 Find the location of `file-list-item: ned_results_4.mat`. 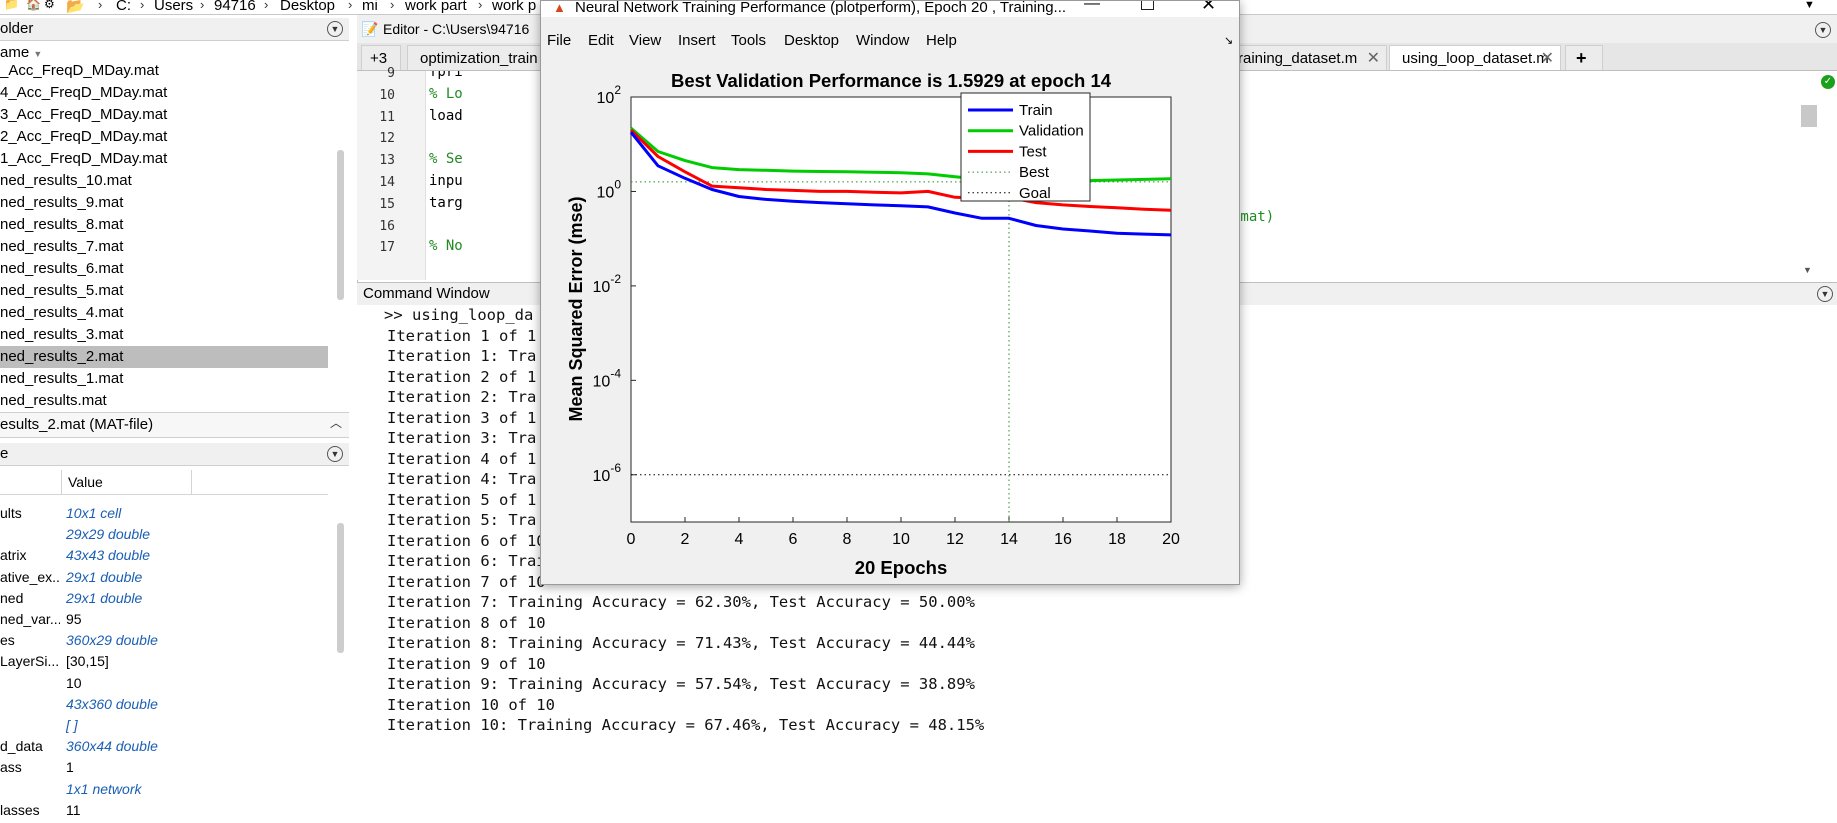

file-list-item: ned_results_4.mat is located at coordinates (62, 312).